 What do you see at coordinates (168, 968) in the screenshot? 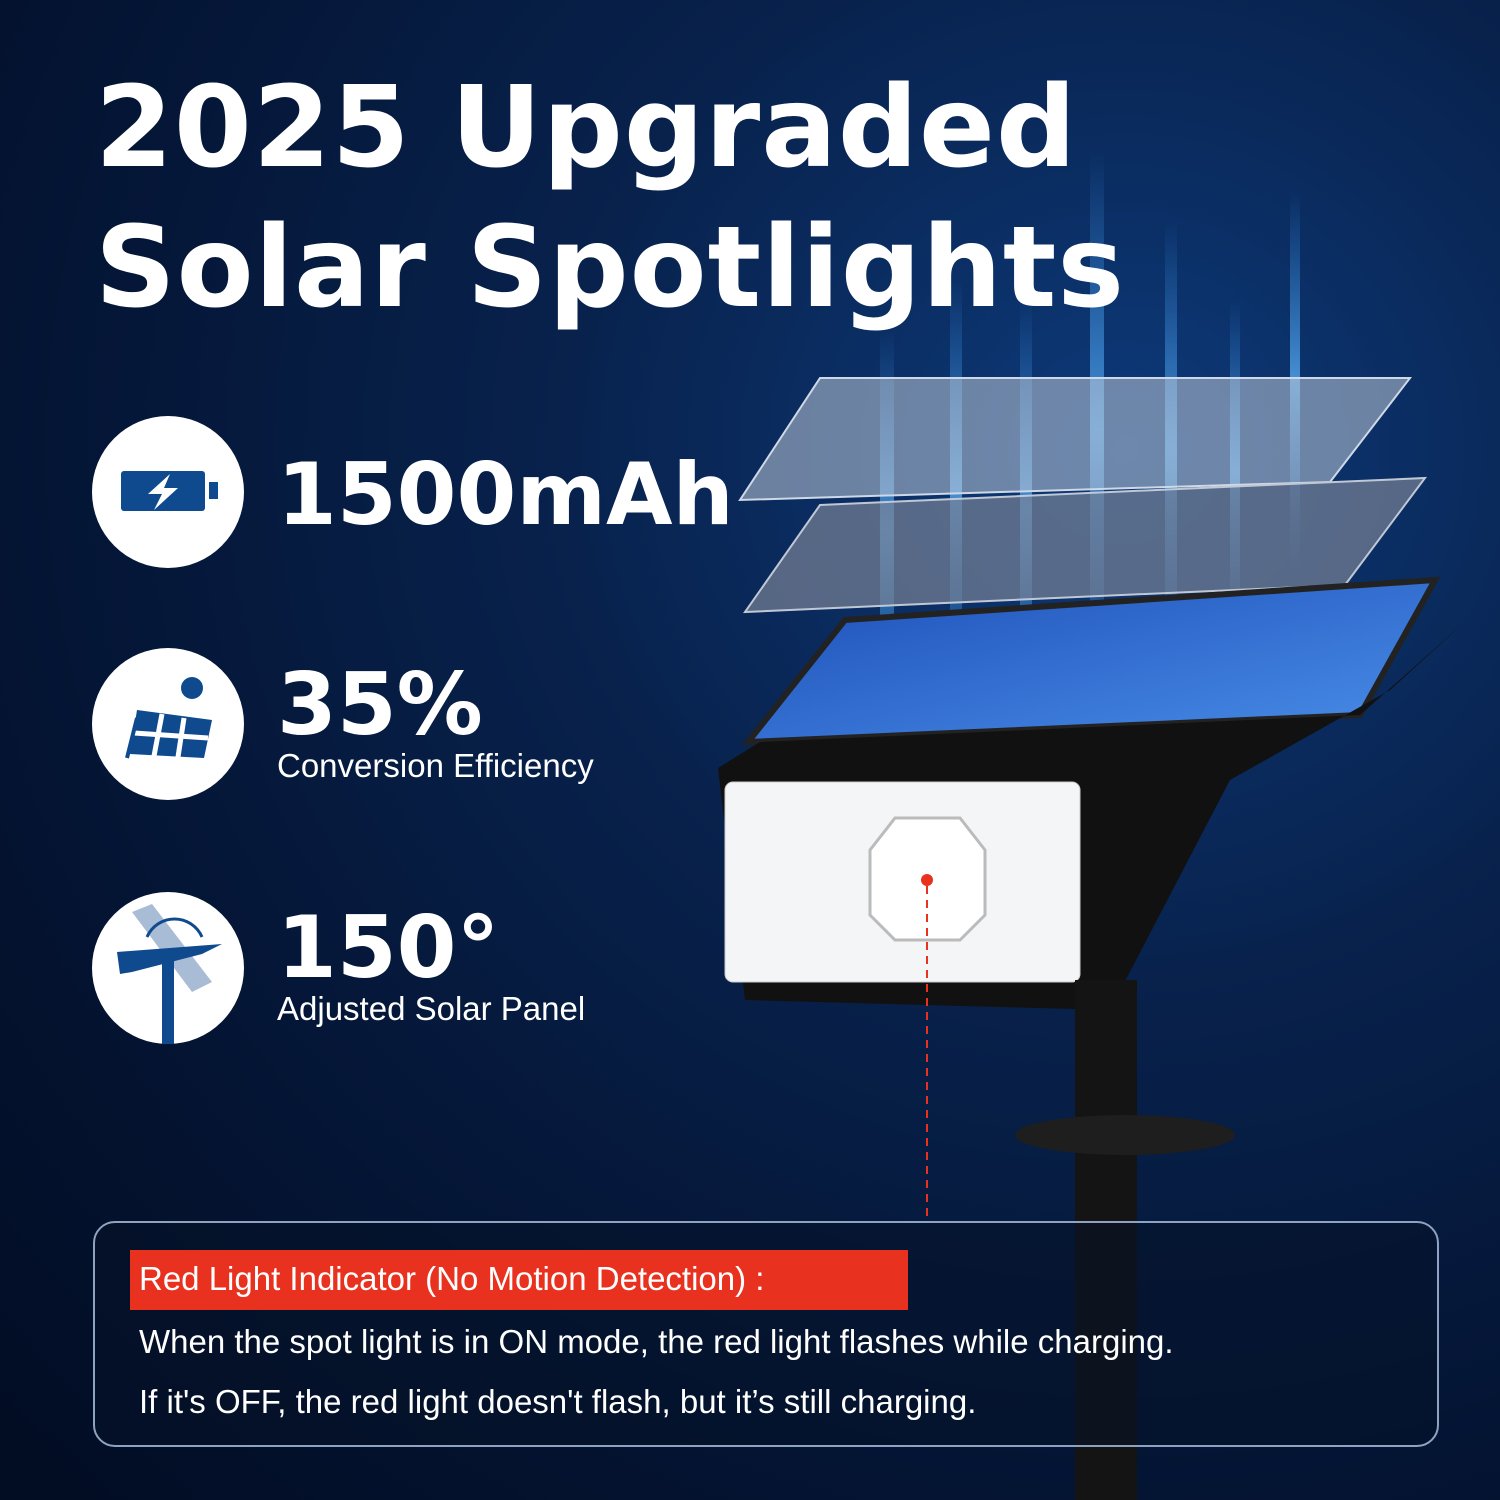
I see `adjustable-panel-icon` at bounding box center [168, 968].